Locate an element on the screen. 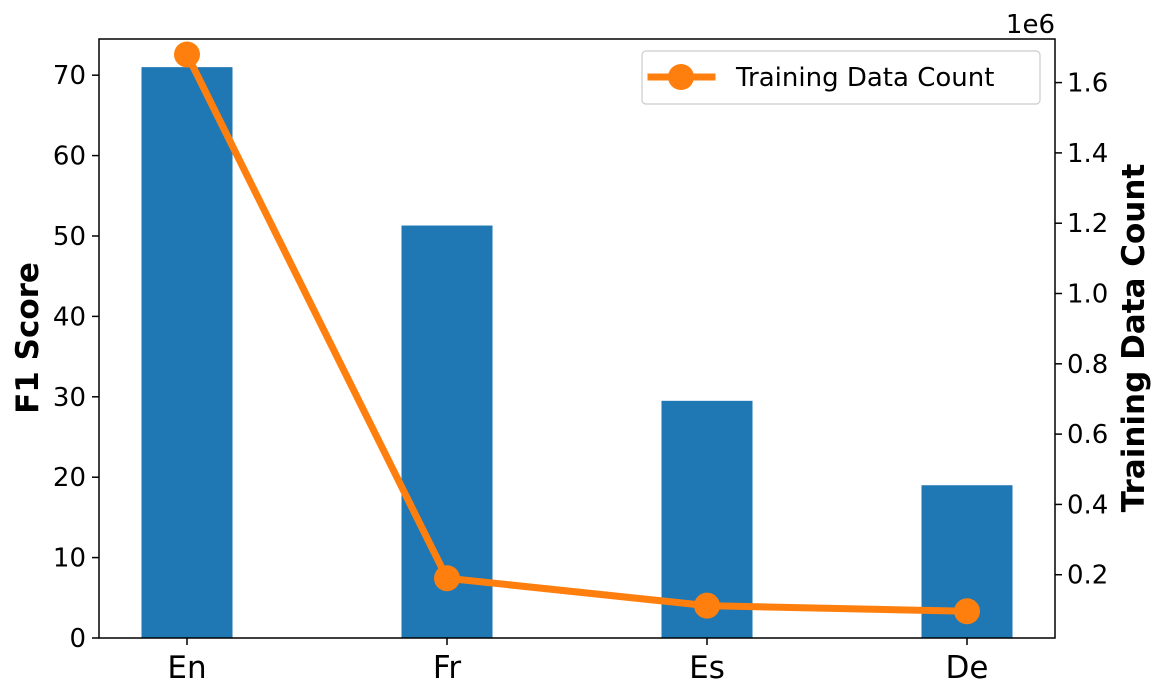  line-point-es is located at coordinates (707, 605).